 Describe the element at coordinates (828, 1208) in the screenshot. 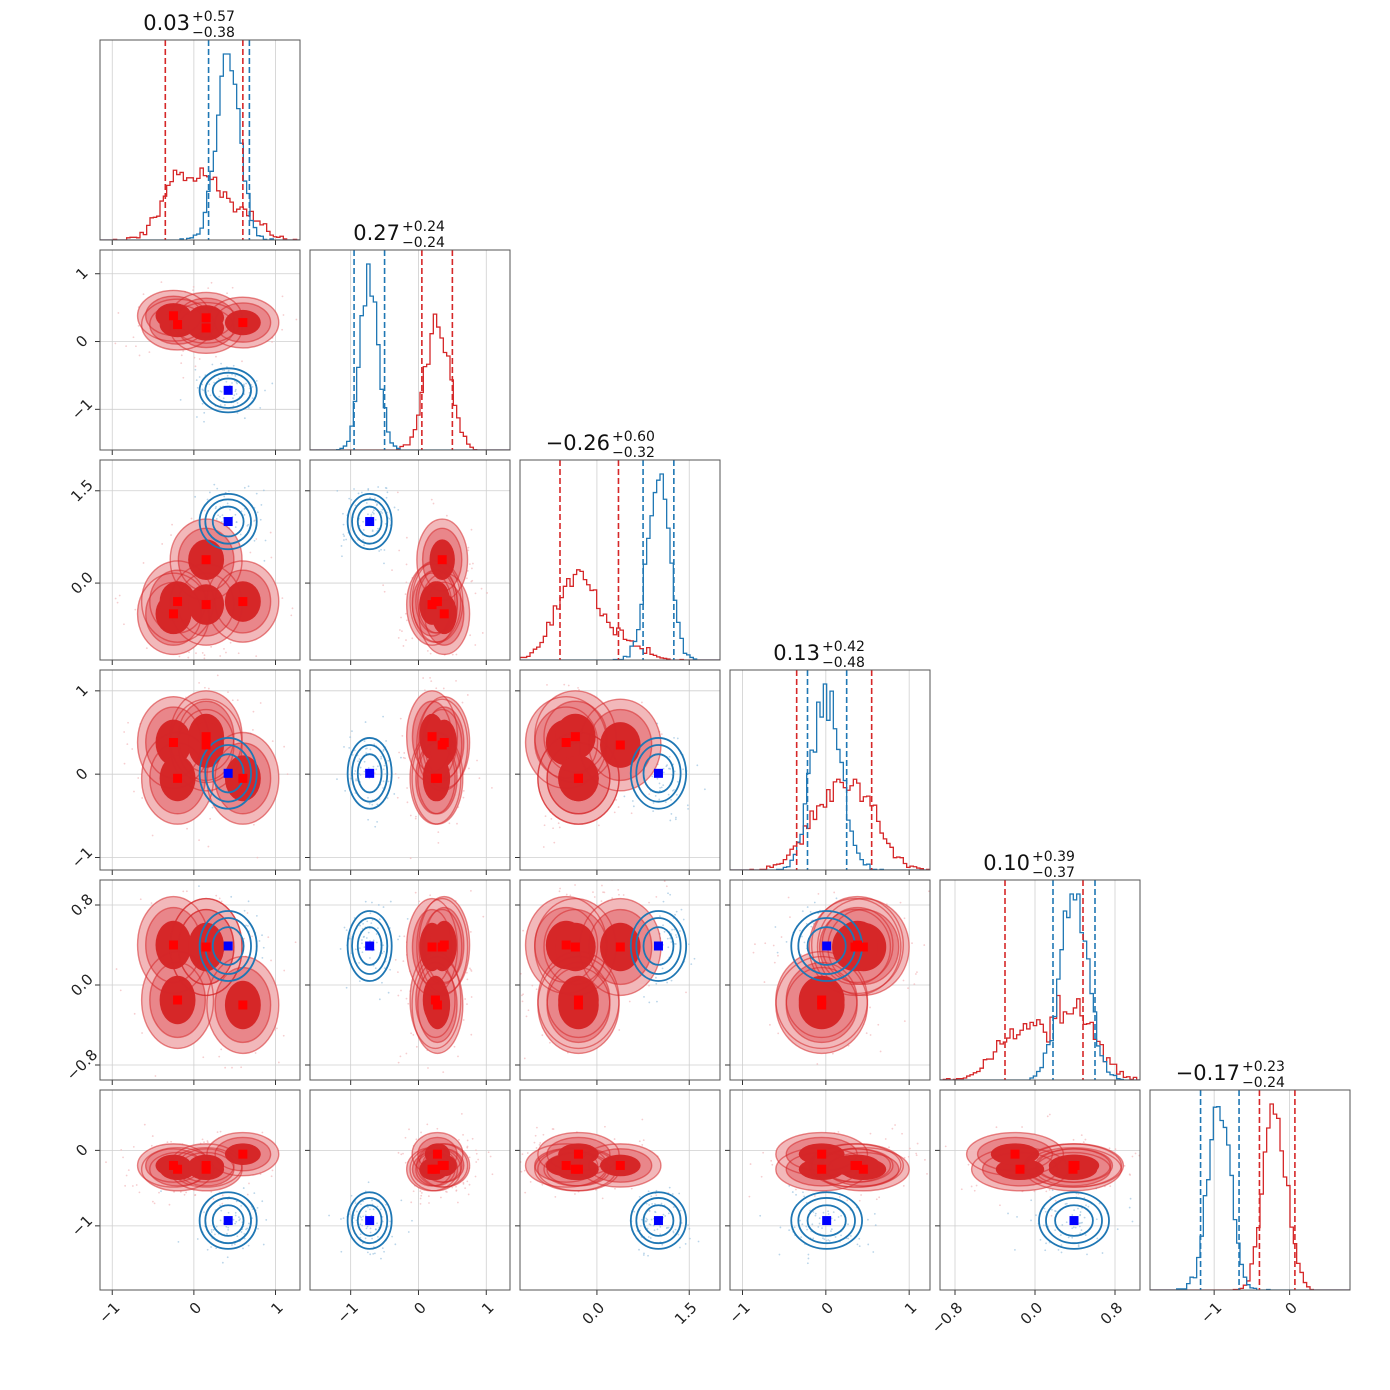

I see `panel-3-5: −1 0 1` at that location.